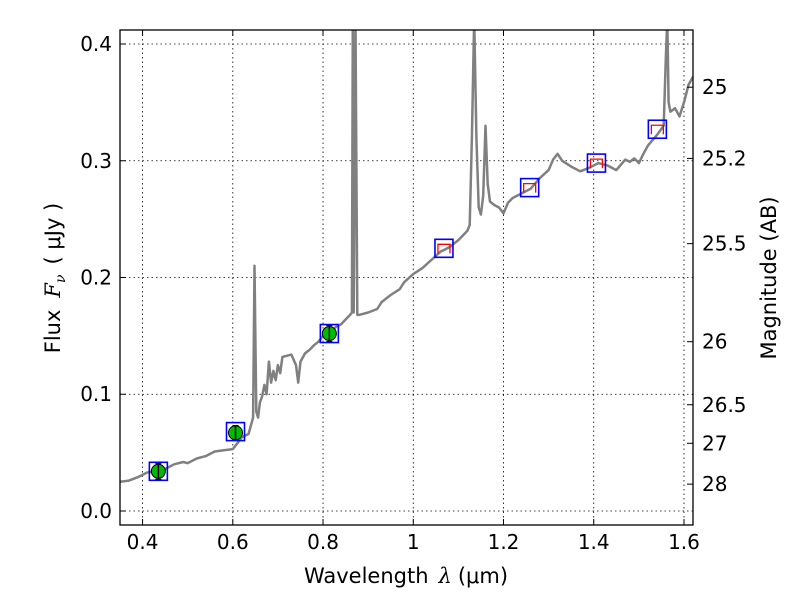  Describe the element at coordinates (714, 443) in the screenshot. I see `mag-tick-label: 27` at that location.